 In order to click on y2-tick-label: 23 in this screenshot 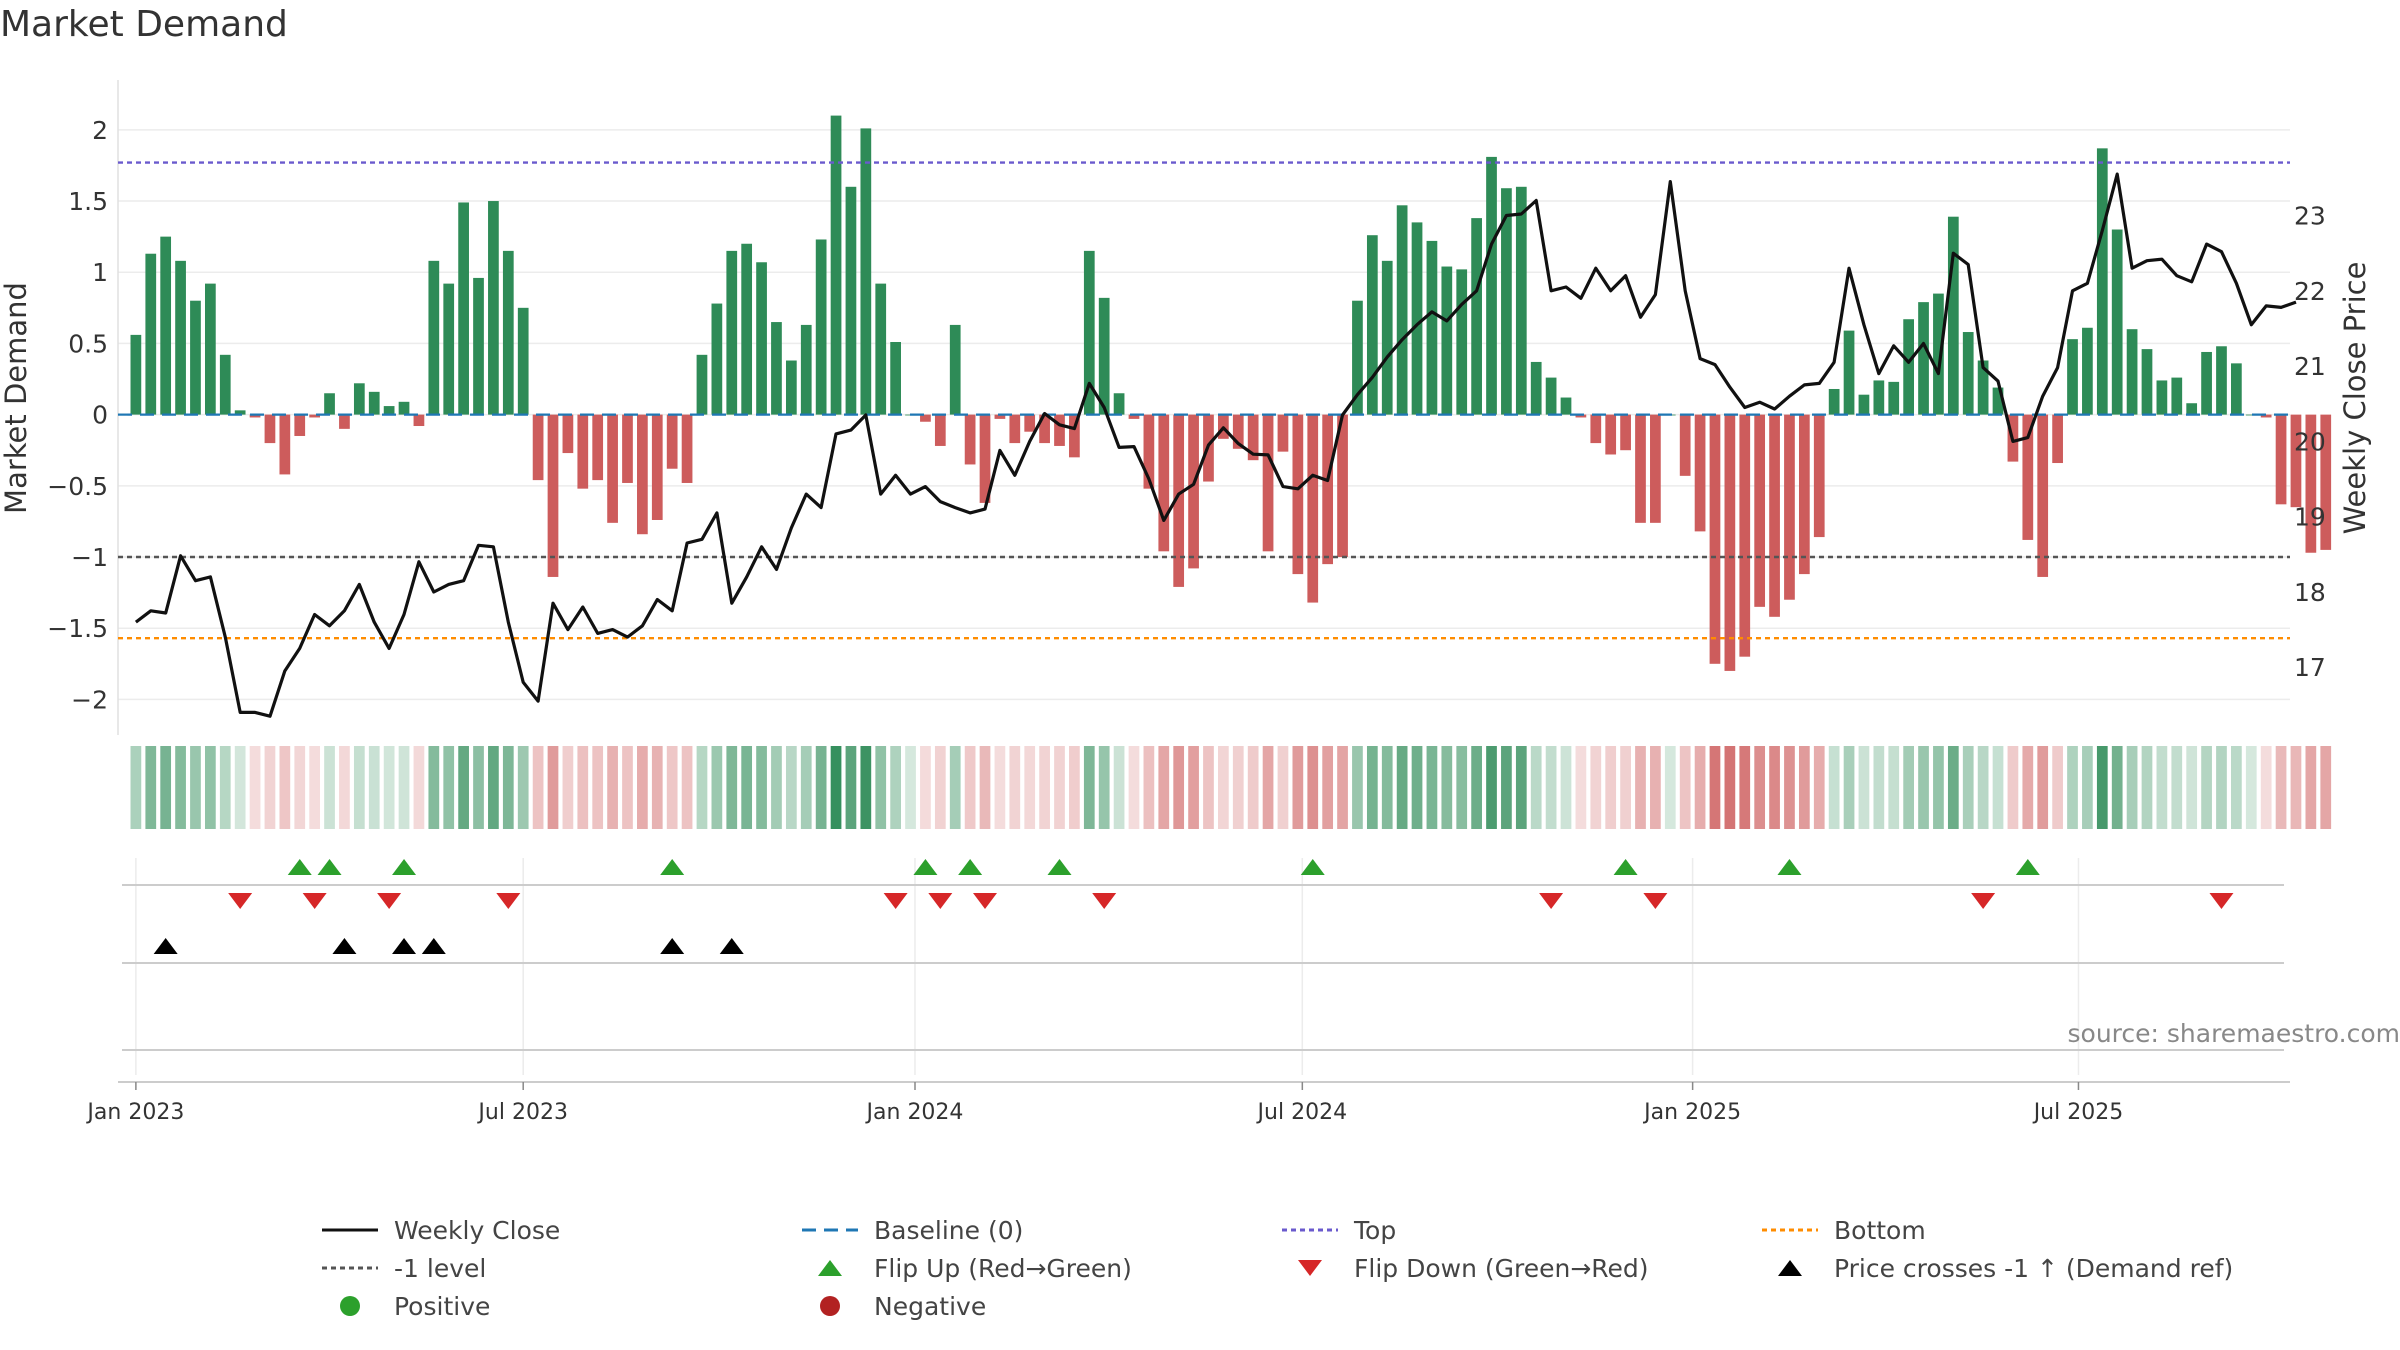, I will do `click(2310, 216)`.